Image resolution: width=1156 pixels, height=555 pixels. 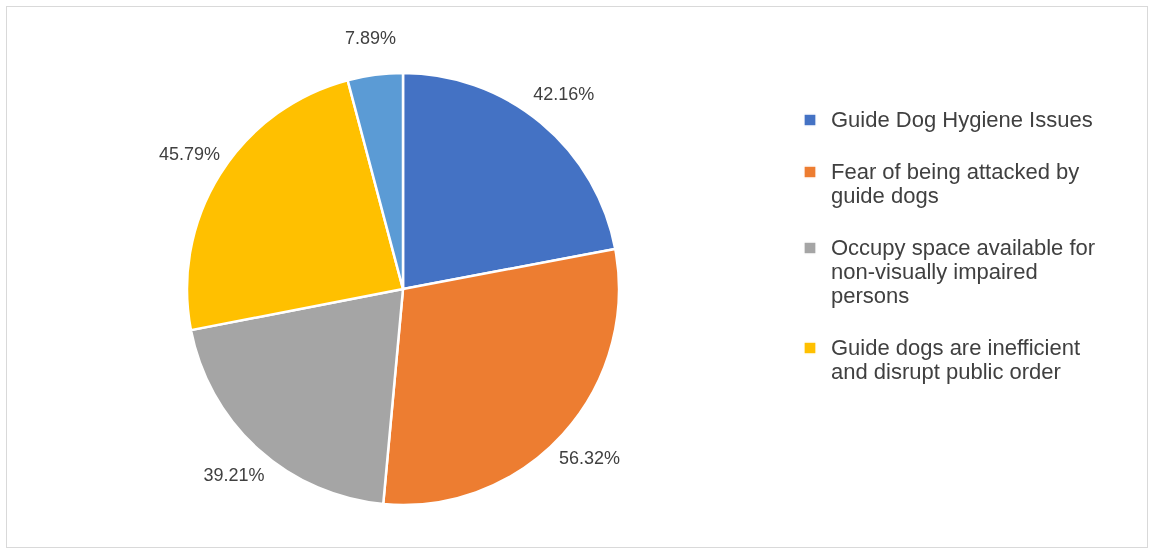 What do you see at coordinates (370, 38) in the screenshot?
I see `data-label: 7.89%` at bounding box center [370, 38].